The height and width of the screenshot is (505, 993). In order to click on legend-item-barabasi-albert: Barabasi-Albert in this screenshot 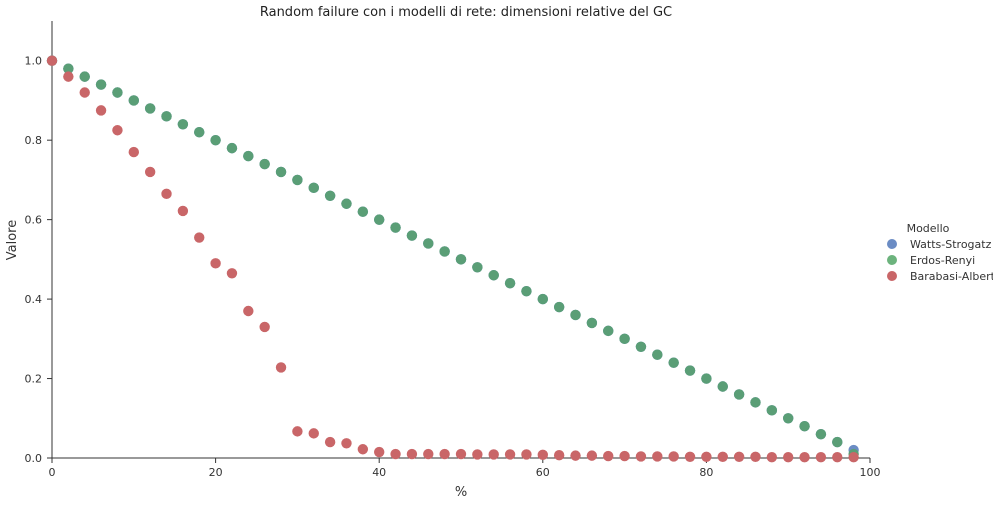, I will do `click(940, 276)`.